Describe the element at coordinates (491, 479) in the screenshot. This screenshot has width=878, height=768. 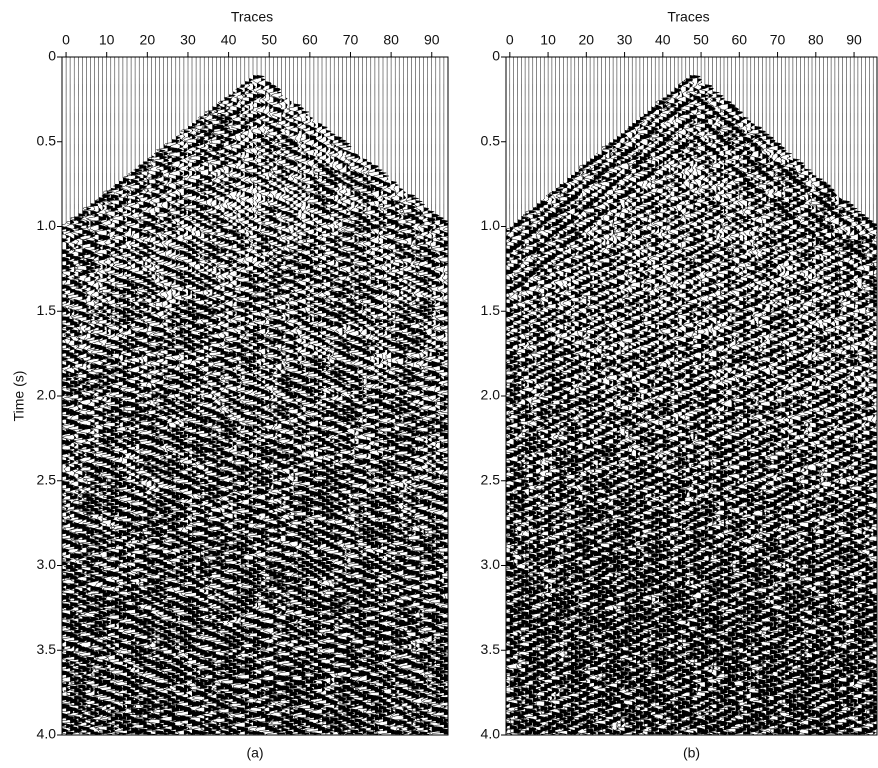
I see `y-tick-label: 2.5` at that location.